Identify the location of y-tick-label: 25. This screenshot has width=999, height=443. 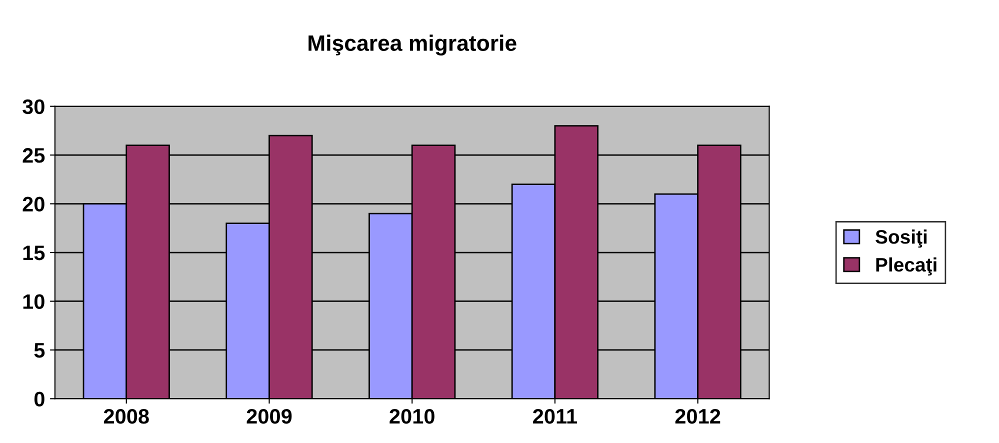
(33, 155).